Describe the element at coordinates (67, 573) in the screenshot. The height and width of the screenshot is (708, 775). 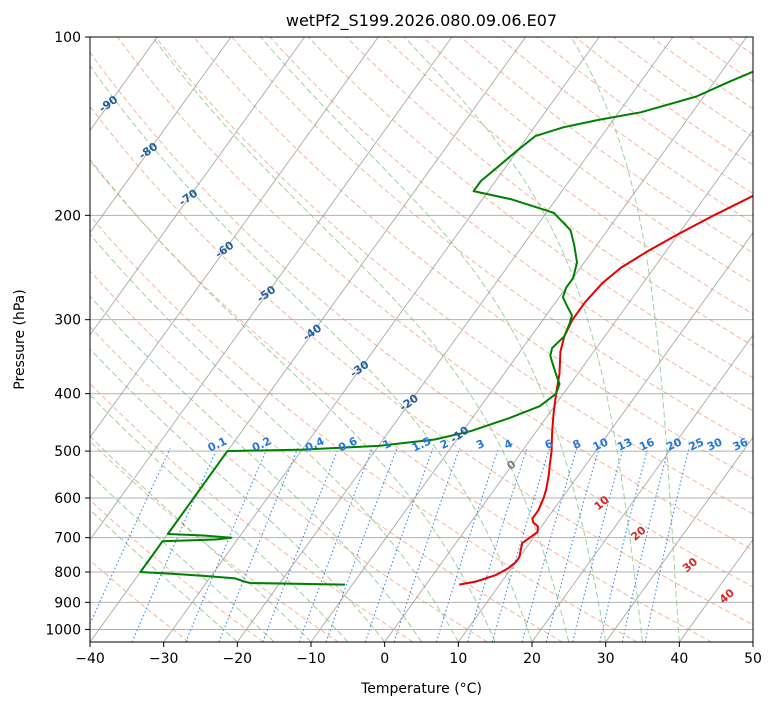
I see `y-tick-label: 800` at that location.